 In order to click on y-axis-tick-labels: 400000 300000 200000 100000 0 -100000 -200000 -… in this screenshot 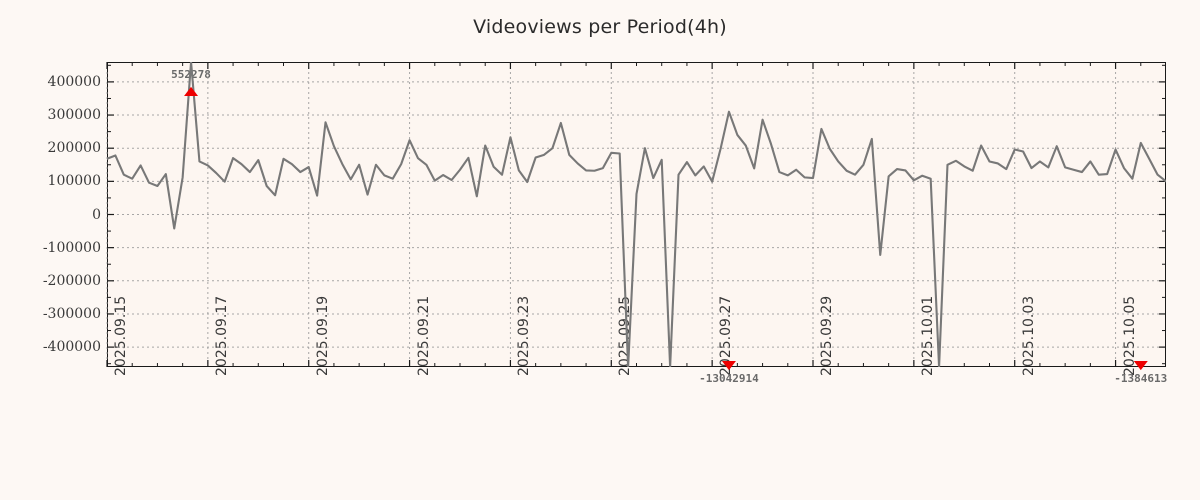, I will do `click(50, 250)`.